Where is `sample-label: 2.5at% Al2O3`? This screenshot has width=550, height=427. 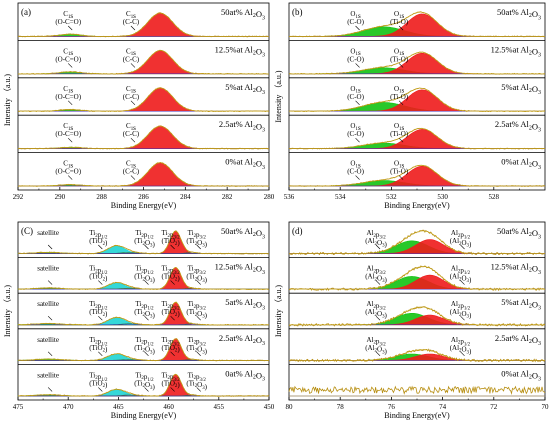 sample-label: 2.5at% Al2O3 is located at coordinates (242, 340).